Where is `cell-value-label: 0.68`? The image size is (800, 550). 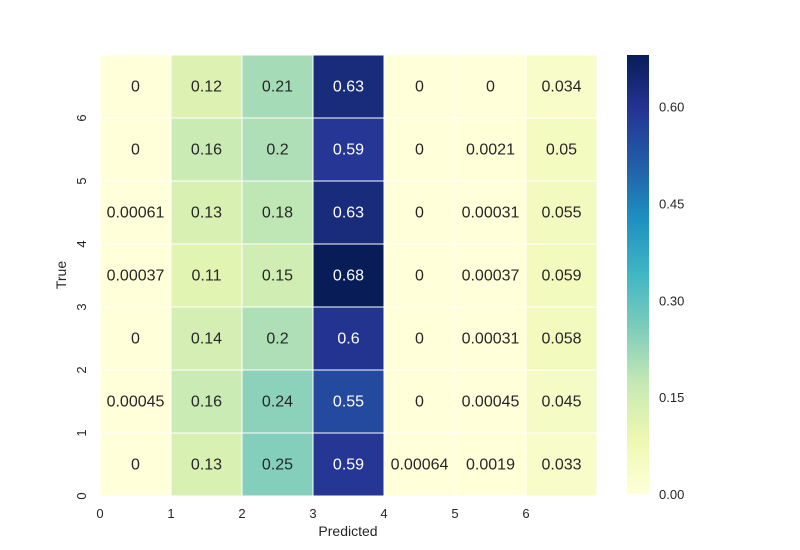
cell-value-label: 0.68 is located at coordinates (348, 276).